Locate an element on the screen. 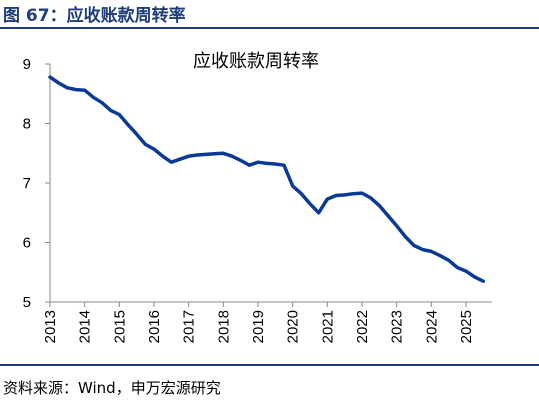 This screenshot has height=402, width=539. x-tick-label: 2013 is located at coordinates (50, 326).